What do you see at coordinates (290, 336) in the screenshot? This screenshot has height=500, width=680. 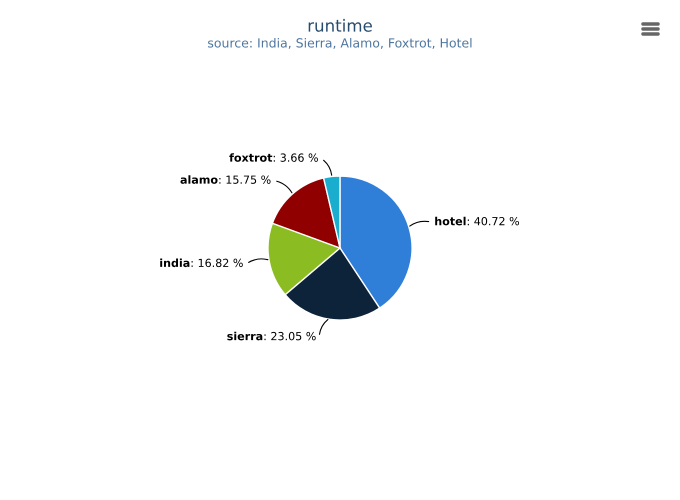 I see `data-label: : 23.05 %` at bounding box center [290, 336].